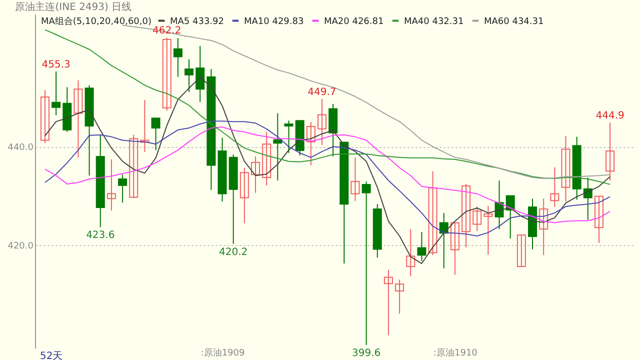 The height and width of the screenshot is (360, 640). I want to click on x-tick-label: :原油1909, so click(223, 353).